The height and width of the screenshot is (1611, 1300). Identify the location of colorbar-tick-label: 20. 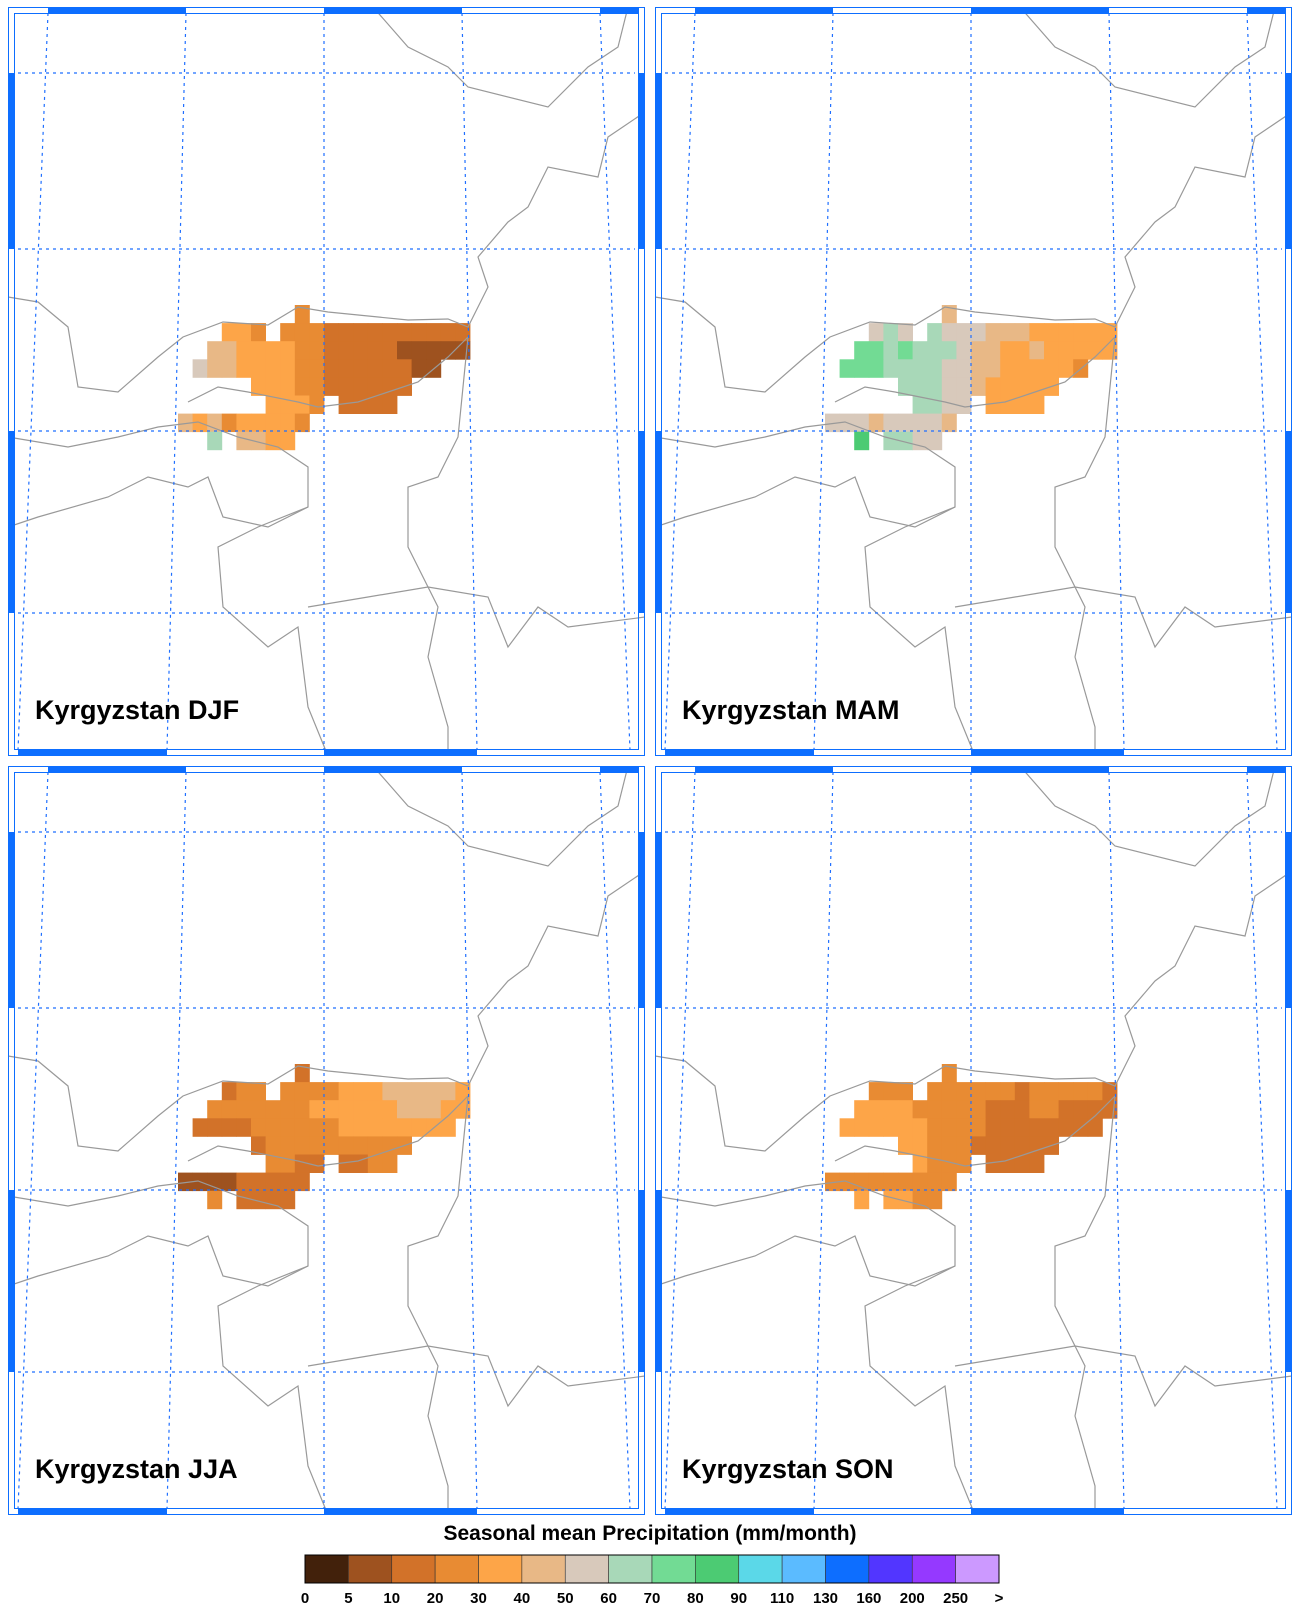
(435, 1598).